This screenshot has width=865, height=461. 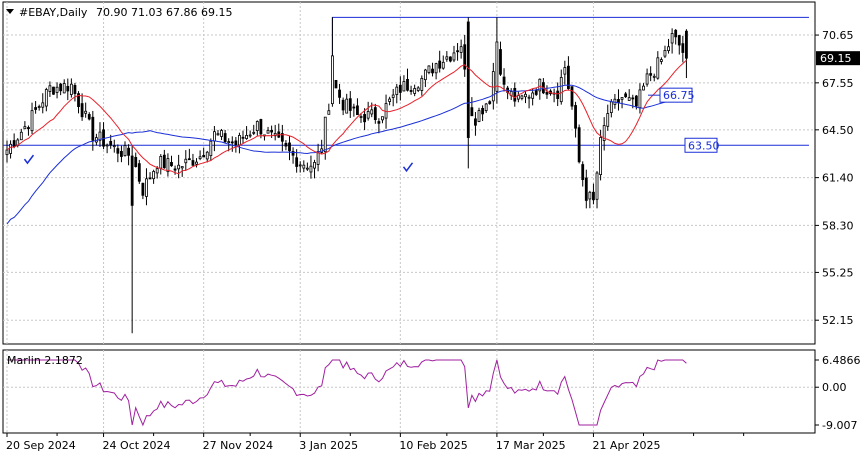 I want to click on time-tick-label: 24 Oct 2024, so click(x=137, y=445).